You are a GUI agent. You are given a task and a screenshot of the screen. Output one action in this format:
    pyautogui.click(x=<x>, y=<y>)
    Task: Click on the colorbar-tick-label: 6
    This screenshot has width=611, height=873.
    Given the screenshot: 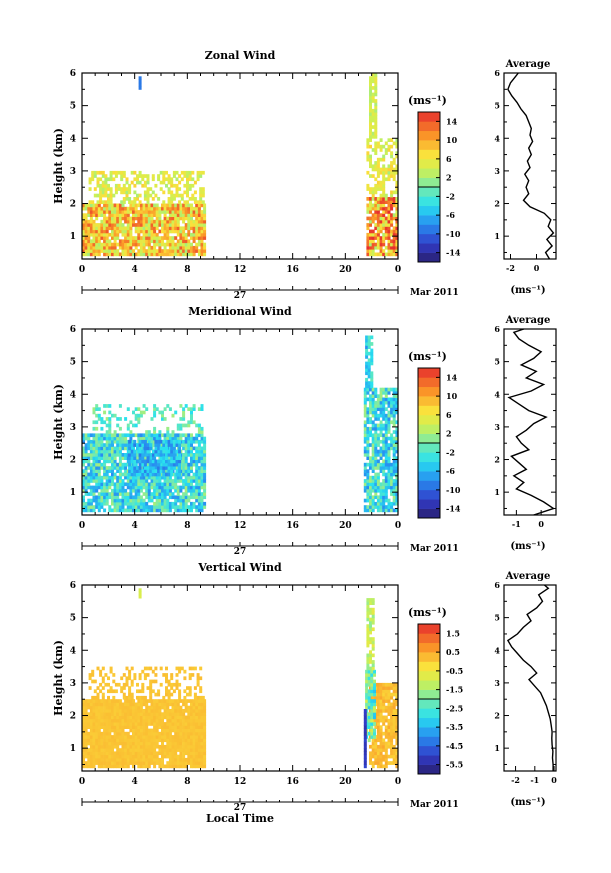 What is the action you would take?
    pyautogui.click(x=449, y=159)
    